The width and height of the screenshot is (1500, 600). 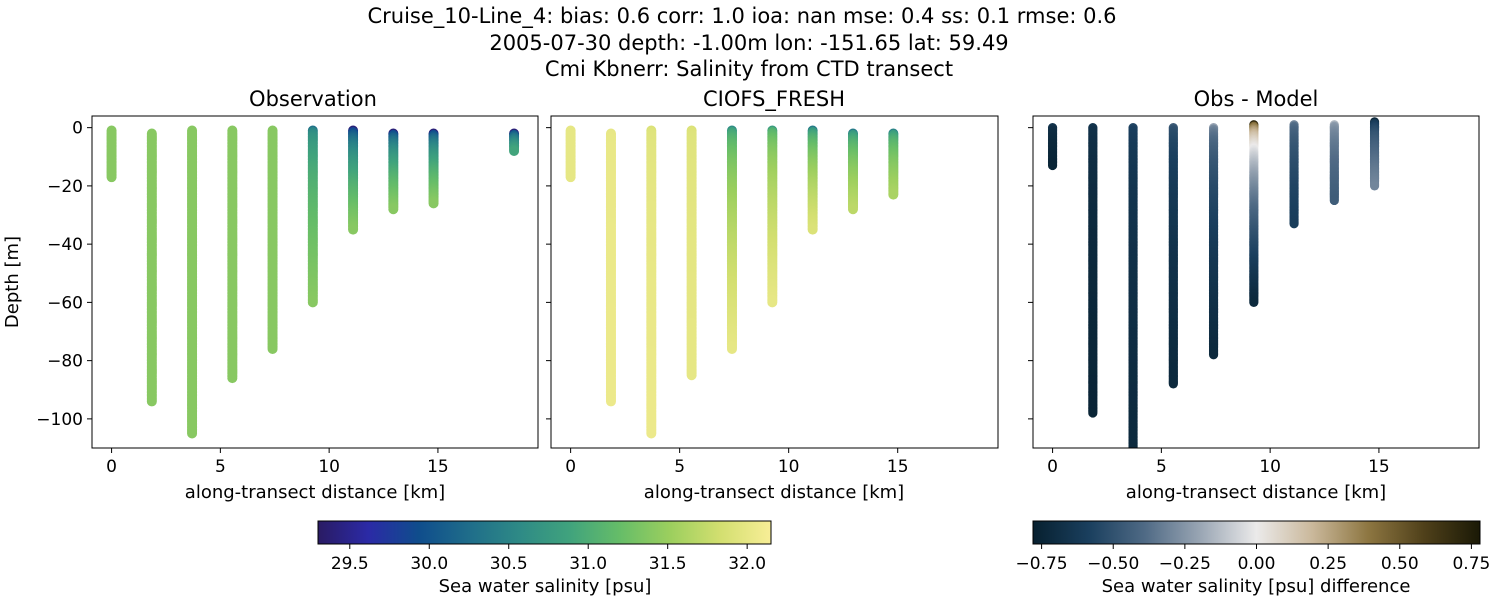 What do you see at coordinates (747, 564) in the screenshot?
I see `colorbar-tick-label: 32.0` at bounding box center [747, 564].